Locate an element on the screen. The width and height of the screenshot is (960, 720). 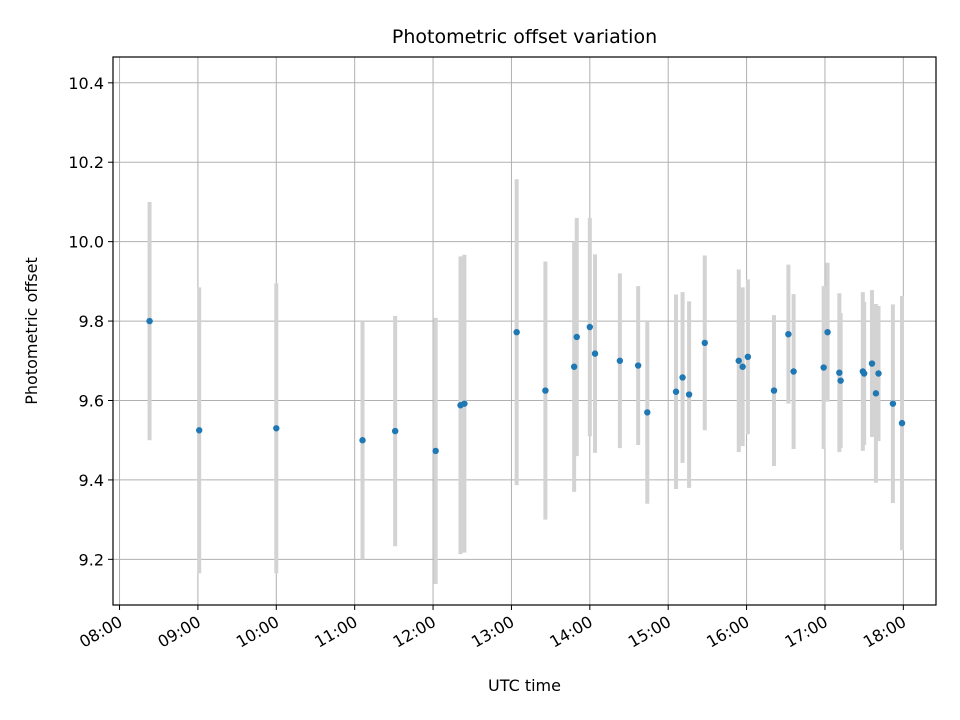
y-tick-label: 10.0 is located at coordinates (86, 242).